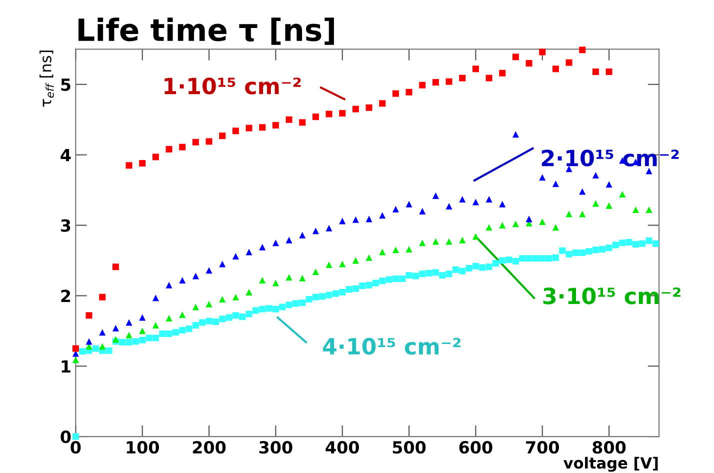 The height and width of the screenshot is (473, 714). What do you see at coordinates (409, 447) in the screenshot?
I see `x-tick-label: 500` at bounding box center [409, 447].